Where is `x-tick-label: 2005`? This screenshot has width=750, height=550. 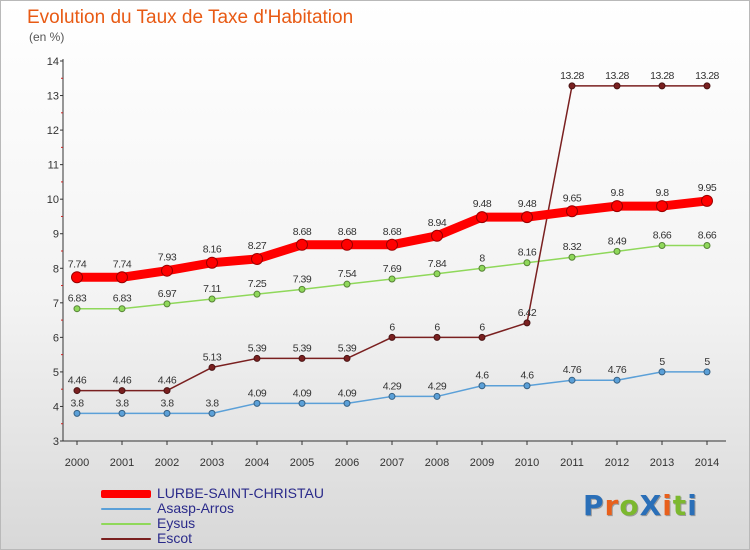
x-tick-label: 2005 is located at coordinates (302, 463).